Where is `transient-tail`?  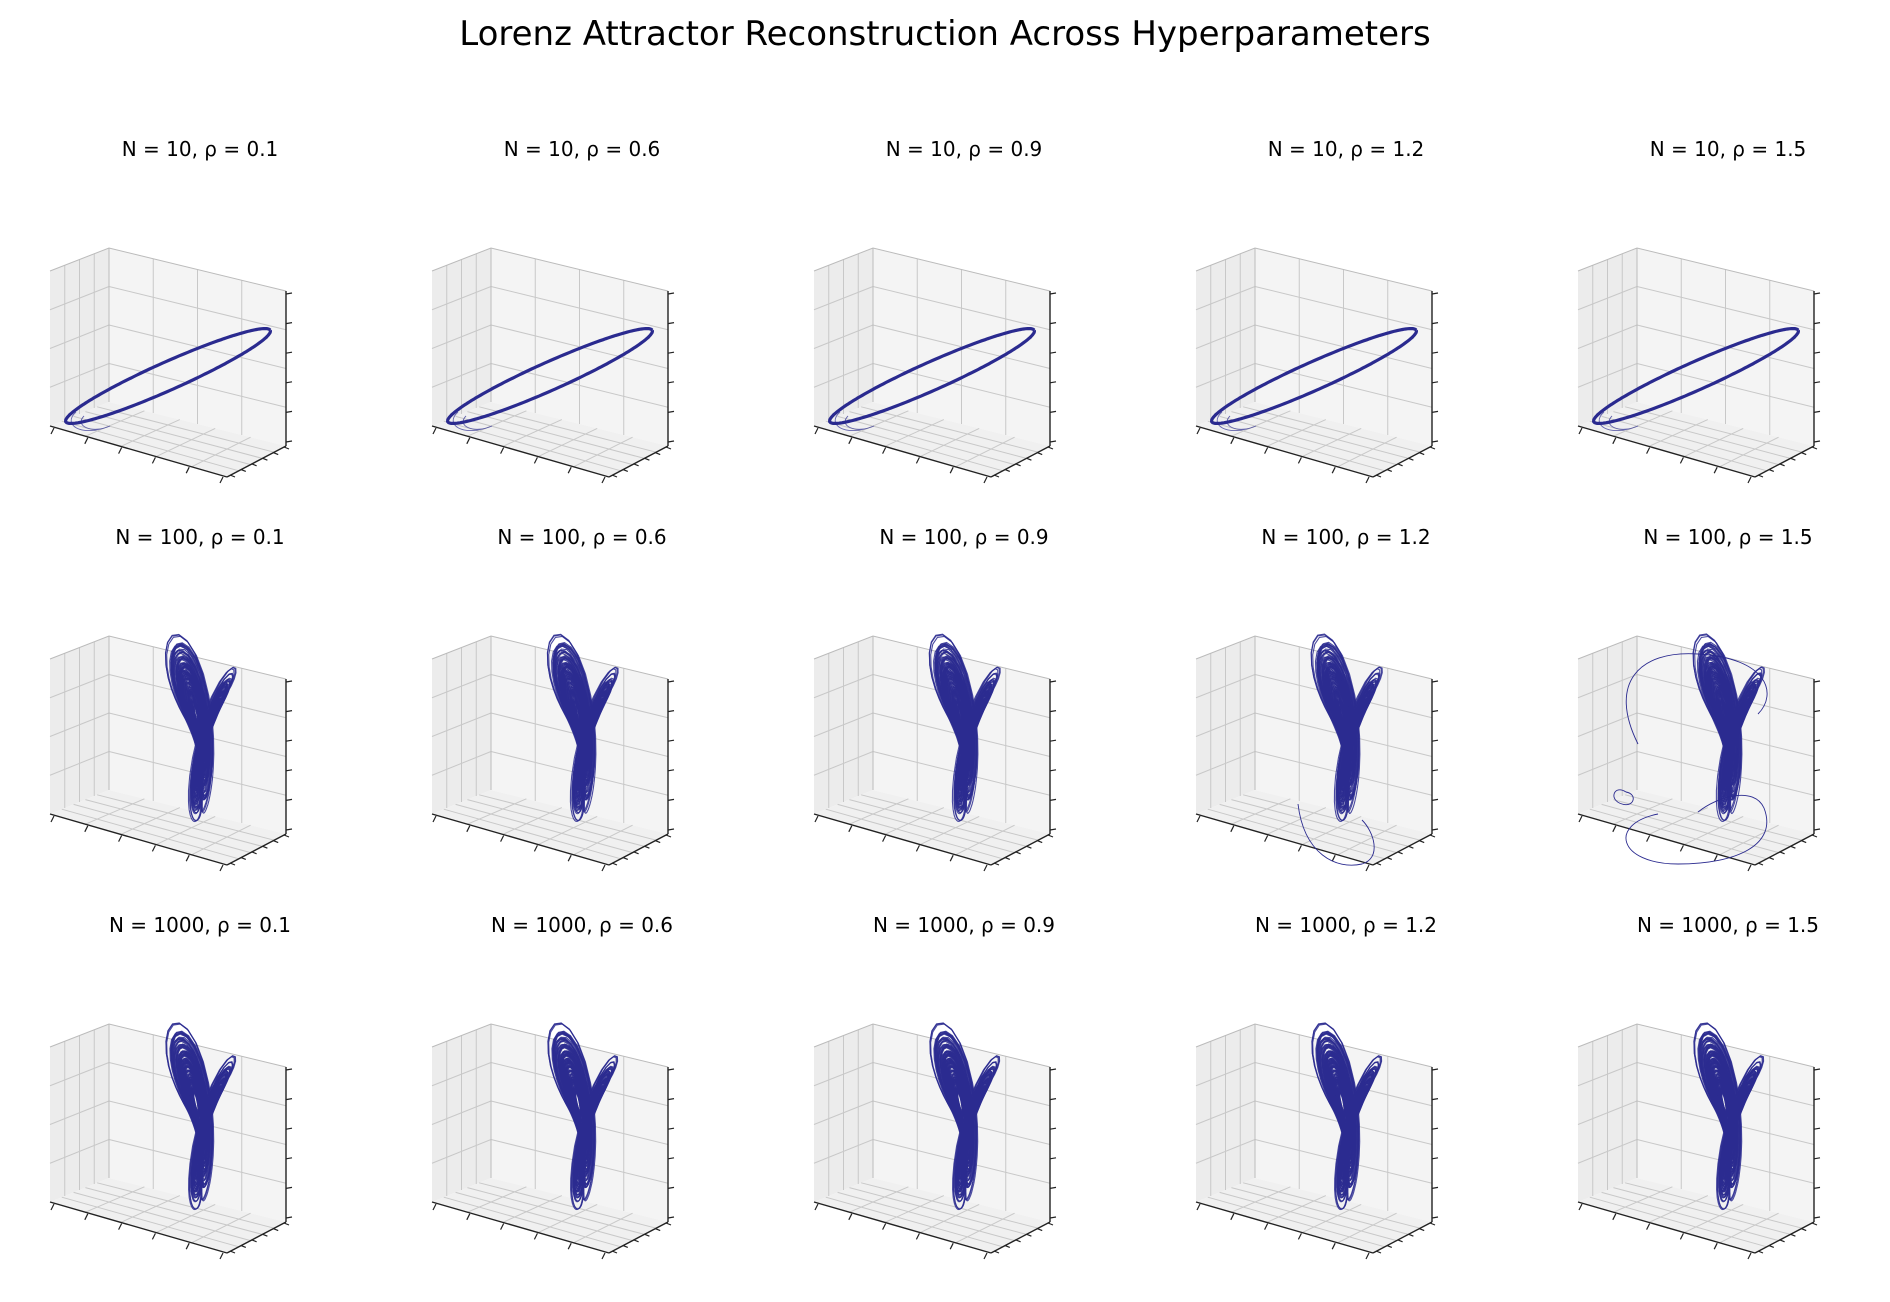 transient-tail is located at coordinates (1618, 421).